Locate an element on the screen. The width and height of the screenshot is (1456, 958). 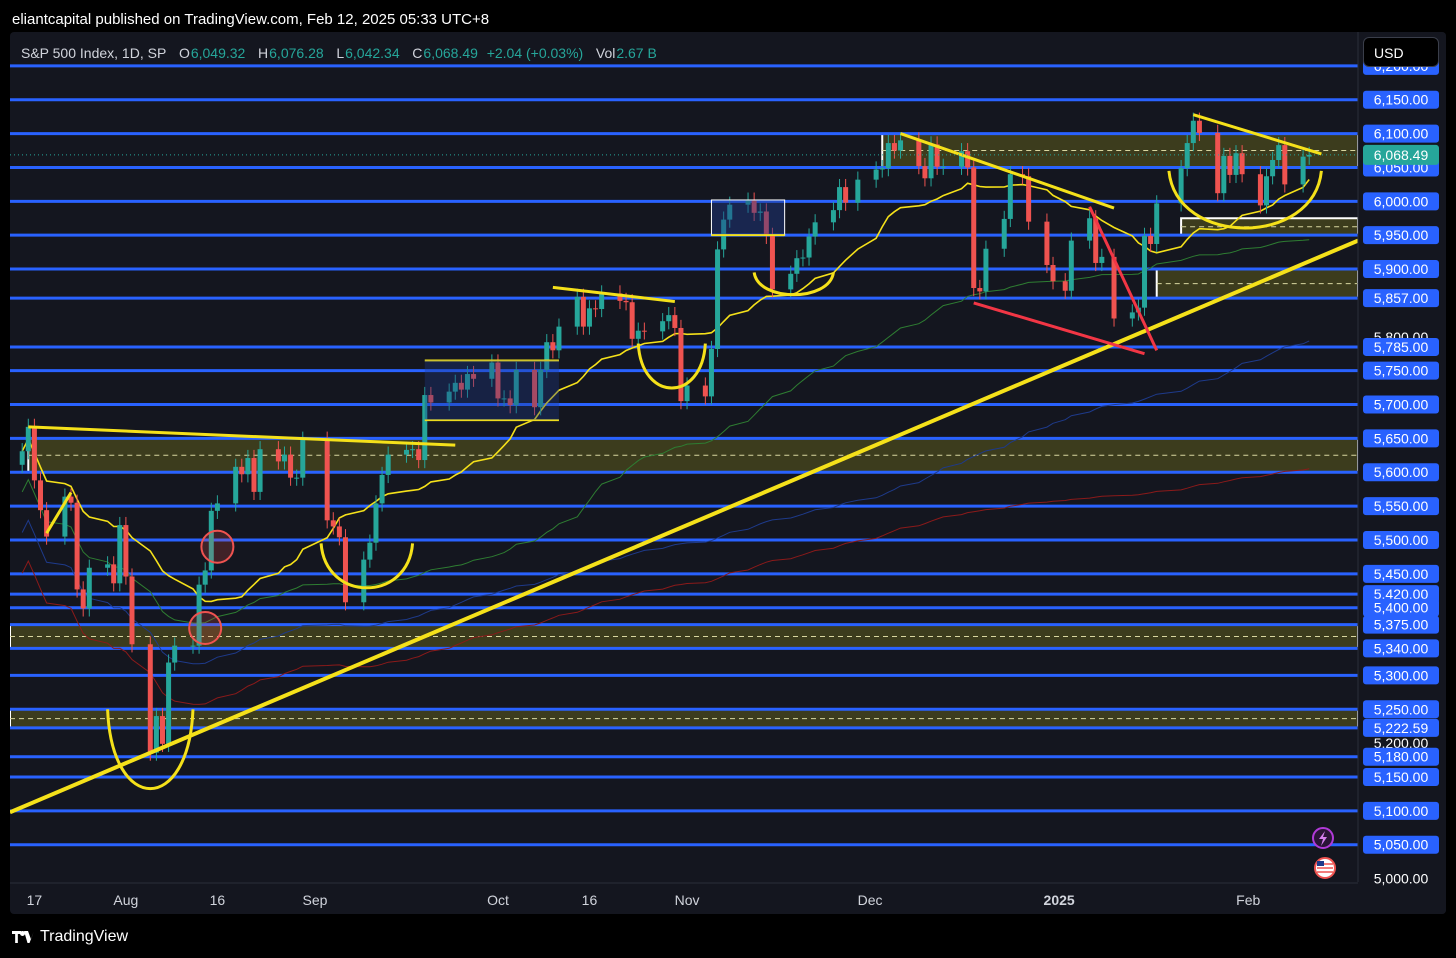
open-label: O is located at coordinates (184, 53).